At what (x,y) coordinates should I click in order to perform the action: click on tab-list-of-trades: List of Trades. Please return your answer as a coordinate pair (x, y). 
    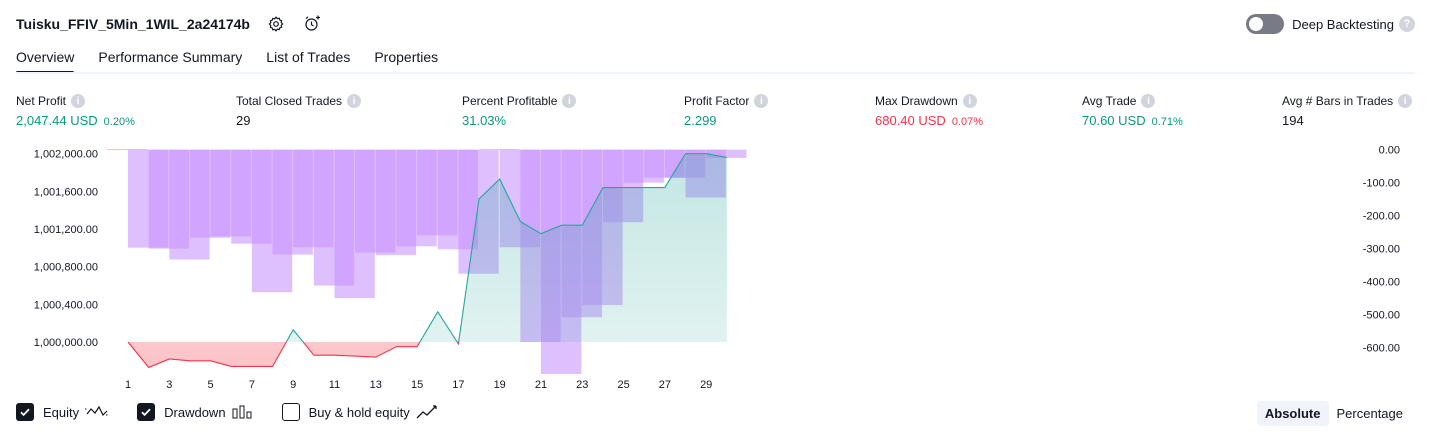
    Looking at the image, I should click on (308, 57).